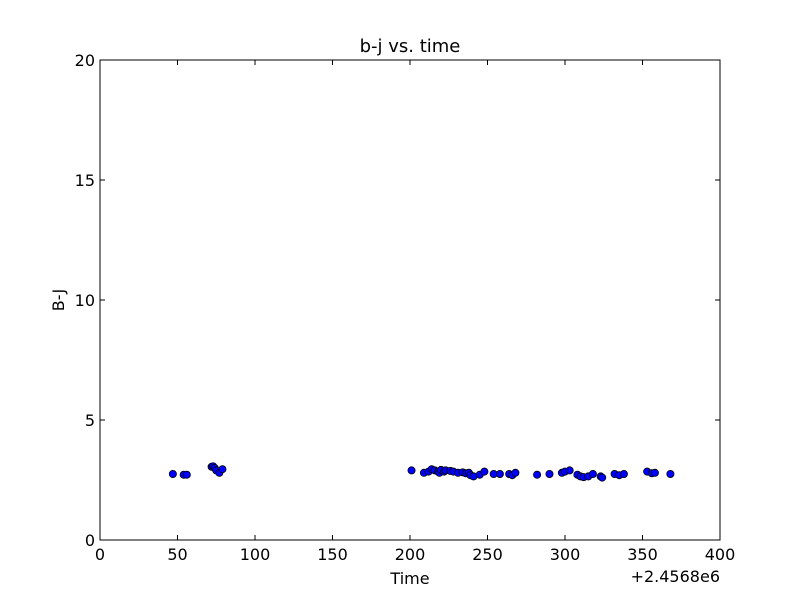  Describe the element at coordinates (100, 554) in the screenshot. I see `x-tick-label: 0` at that location.